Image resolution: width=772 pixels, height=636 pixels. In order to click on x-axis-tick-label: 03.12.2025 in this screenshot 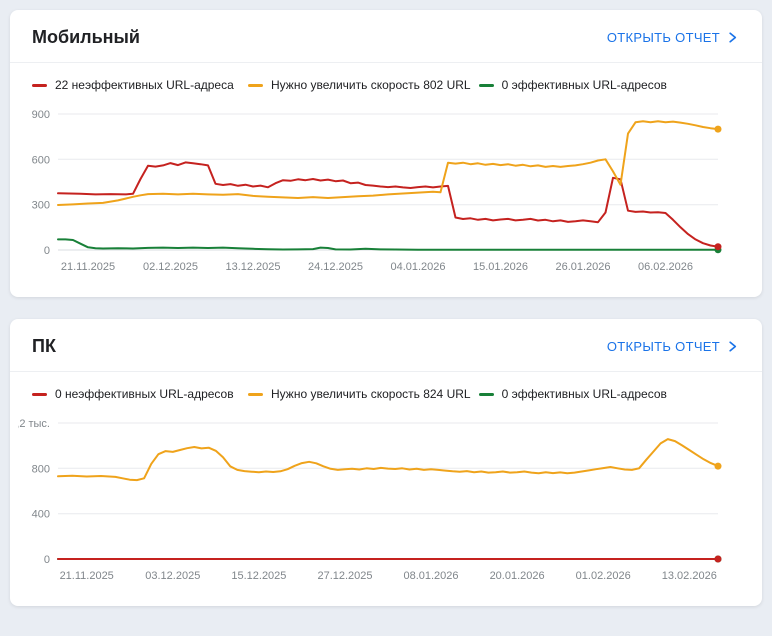, I will do `click(172, 576)`.